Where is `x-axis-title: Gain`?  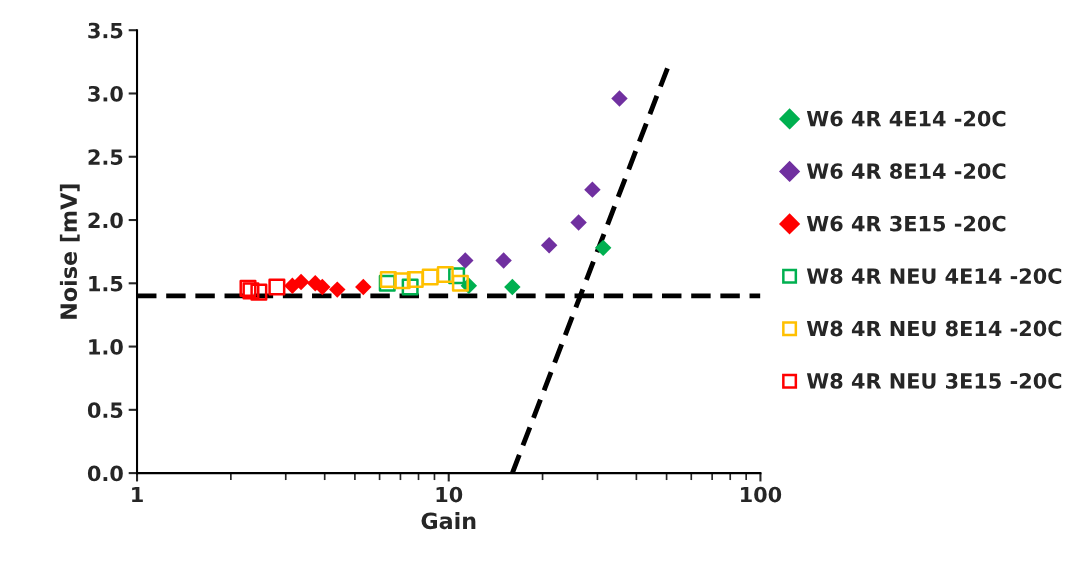 x-axis-title: Gain is located at coordinates (448, 521).